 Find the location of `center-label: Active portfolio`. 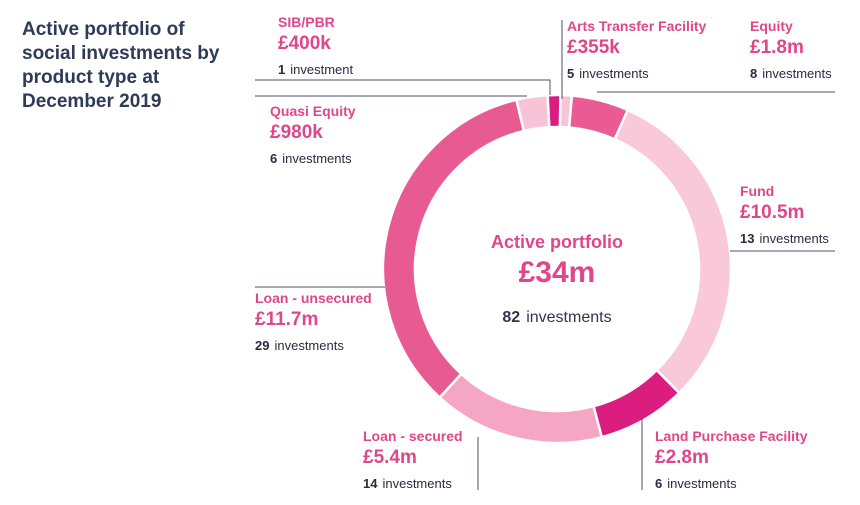

center-label: Active portfolio is located at coordinates (557, 242).